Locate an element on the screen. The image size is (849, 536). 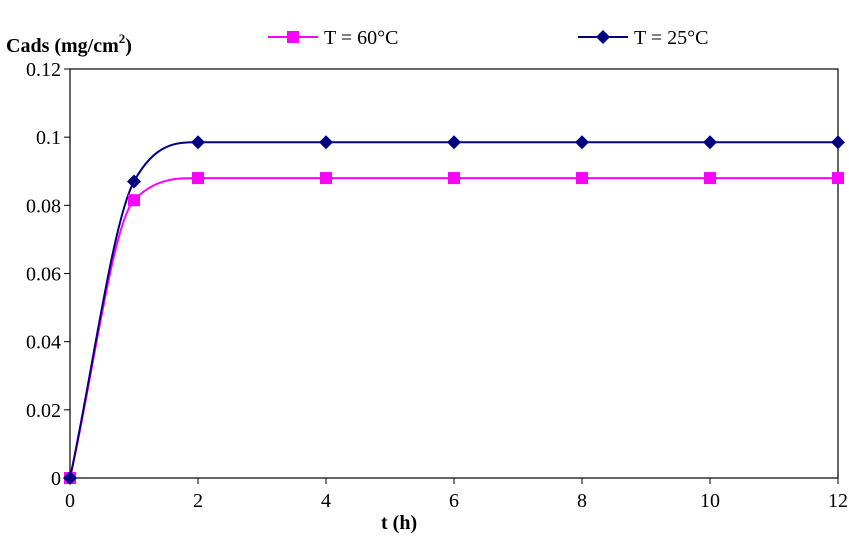
legend-label: T = 60°C is located at coordinates (361, 38).